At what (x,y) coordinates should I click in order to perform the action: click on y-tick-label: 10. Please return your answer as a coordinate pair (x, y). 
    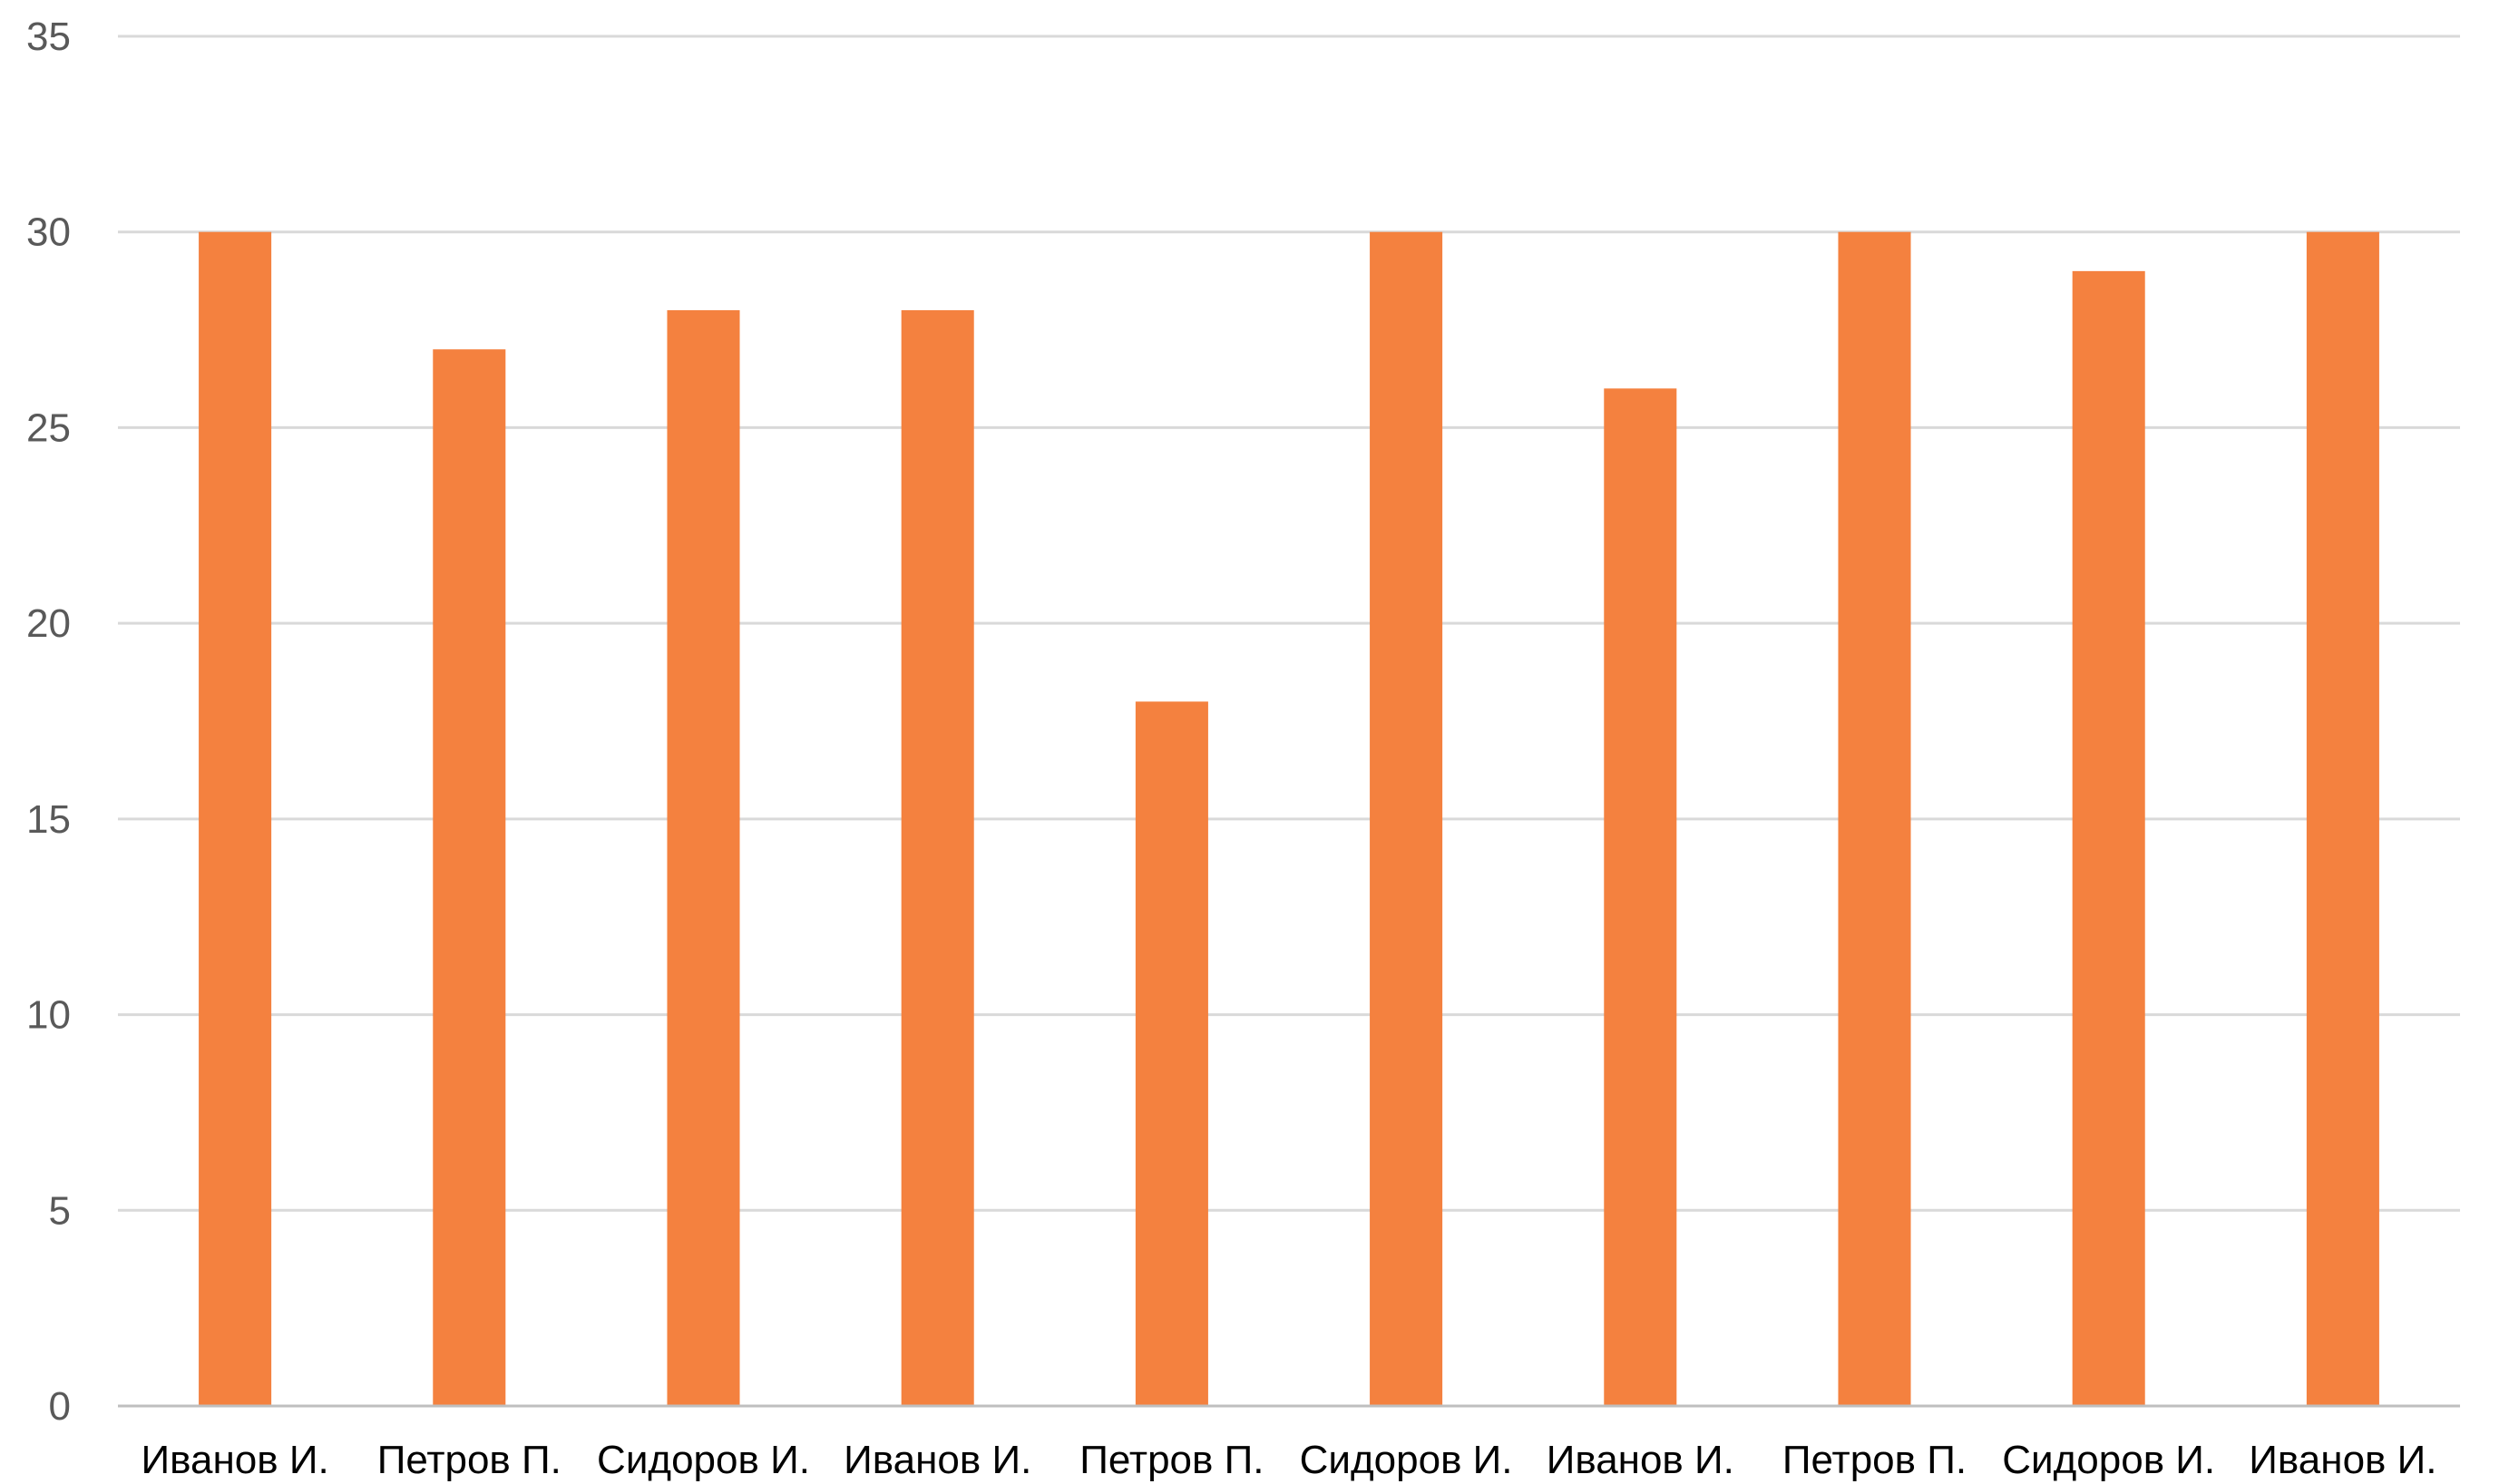
    Looking at the image, I should click on (48, 1015).